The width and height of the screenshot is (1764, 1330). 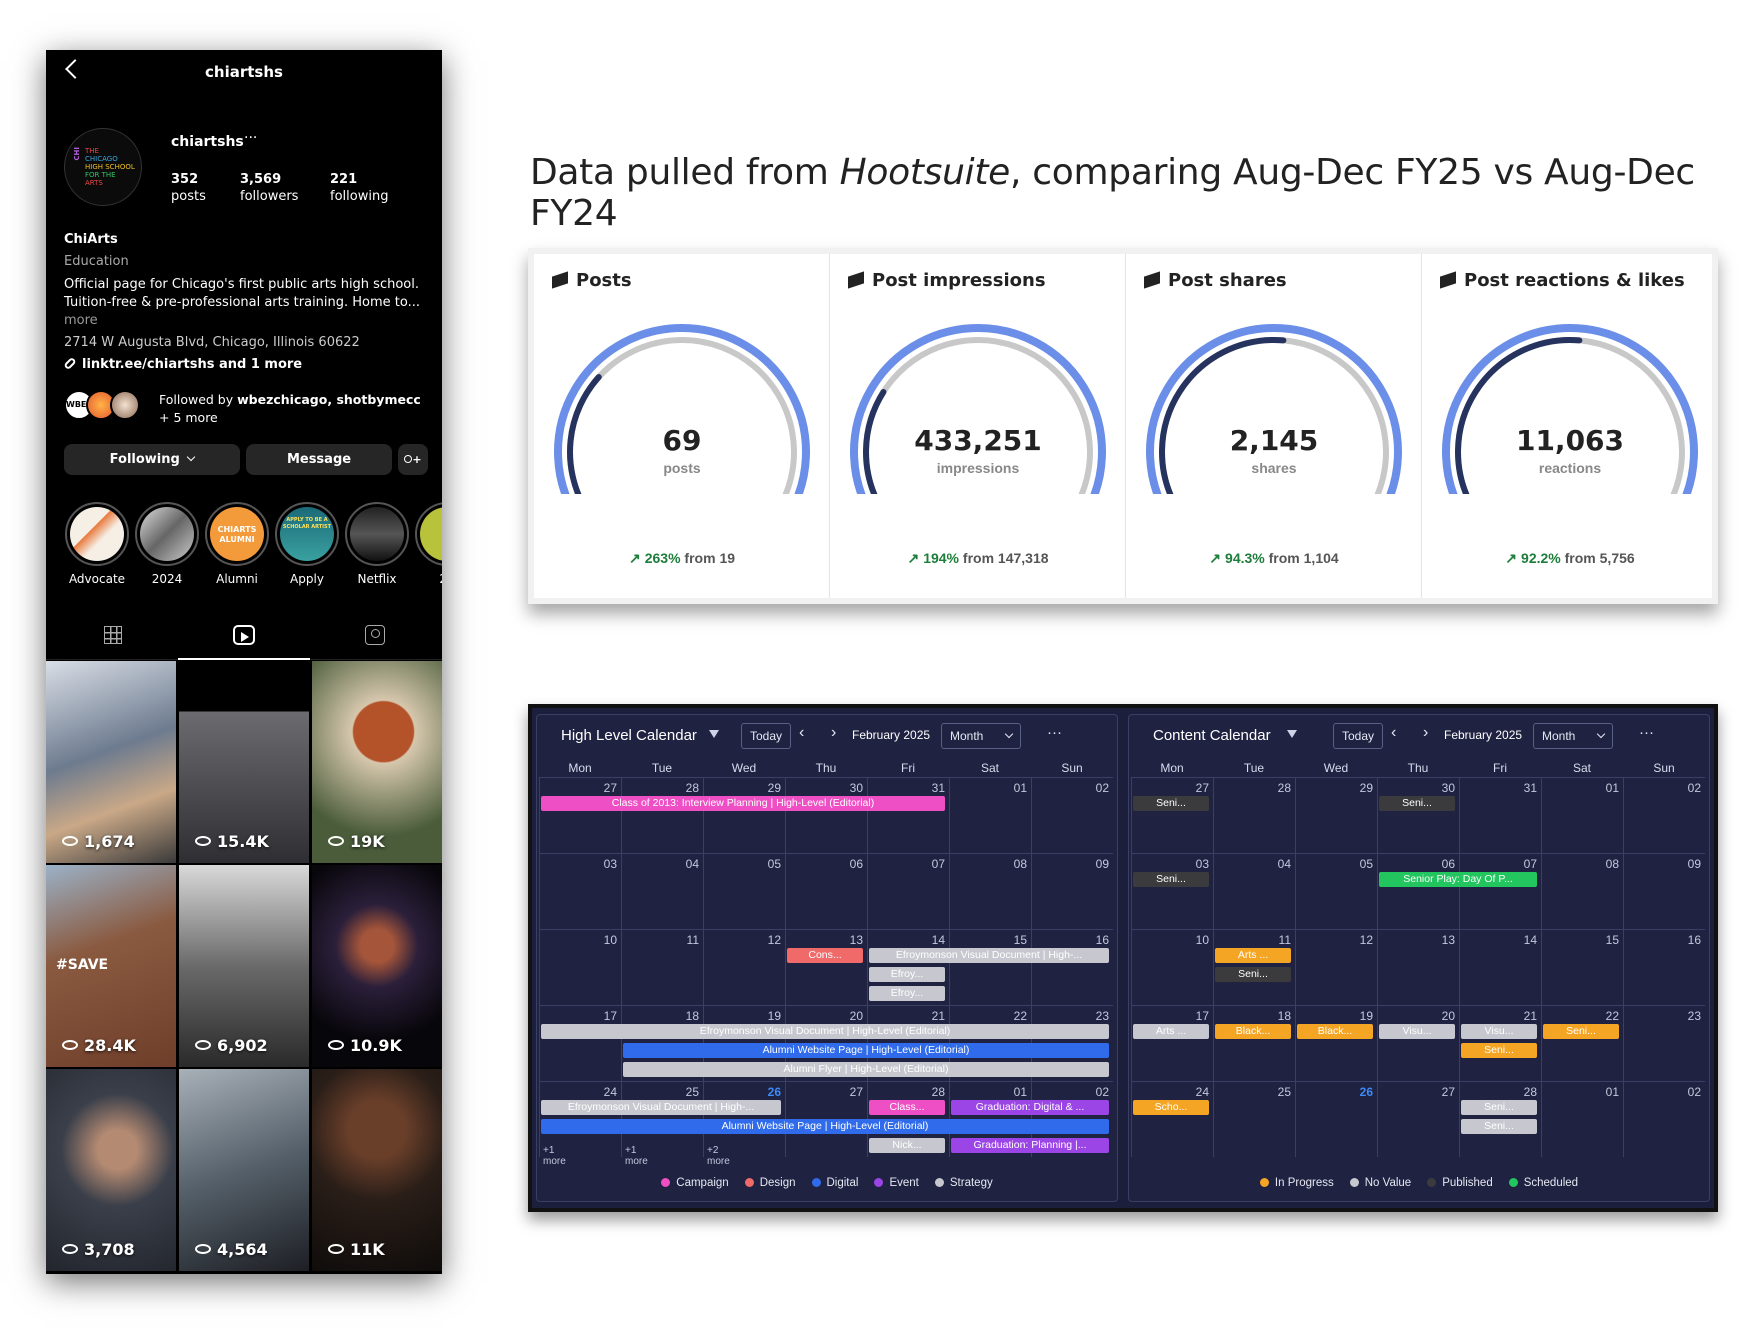 I want to click on reel-tile: 11K, so click(x=377, y=1170).